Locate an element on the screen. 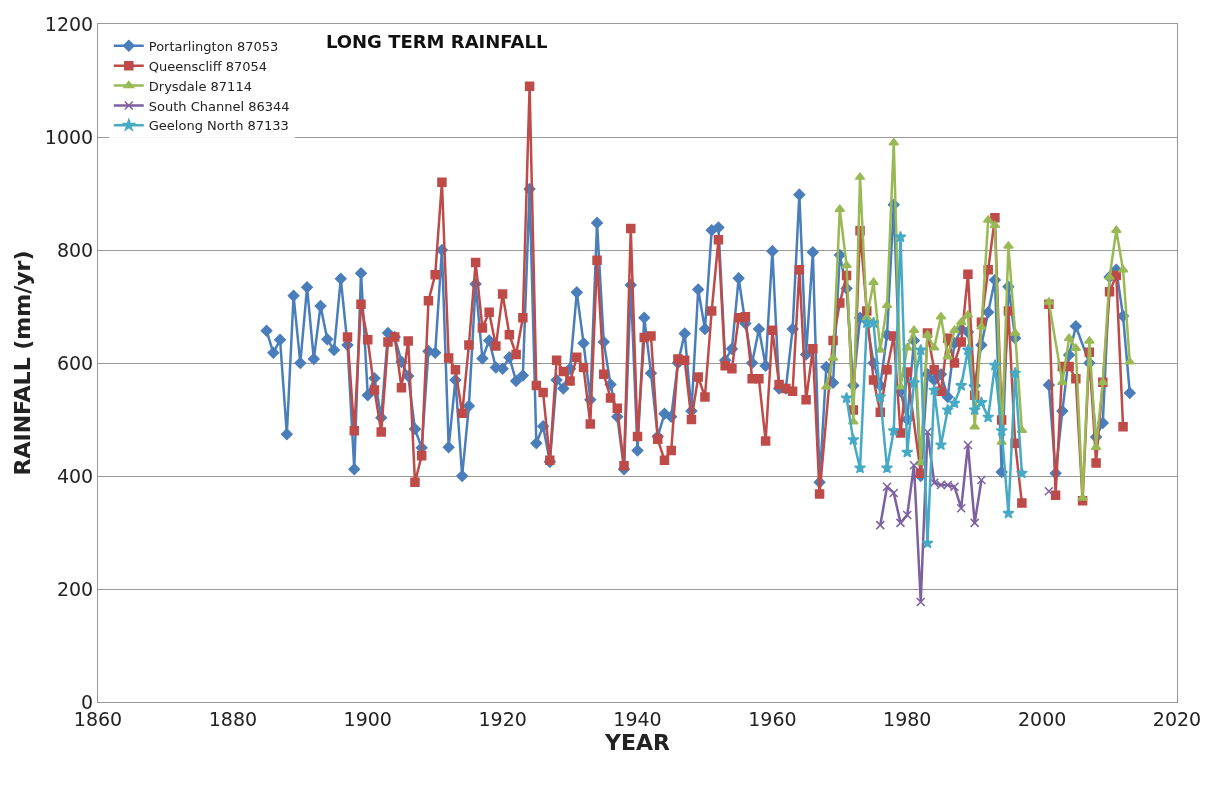  x-tick-label: 2000 is located at coordinates (1042, 718).